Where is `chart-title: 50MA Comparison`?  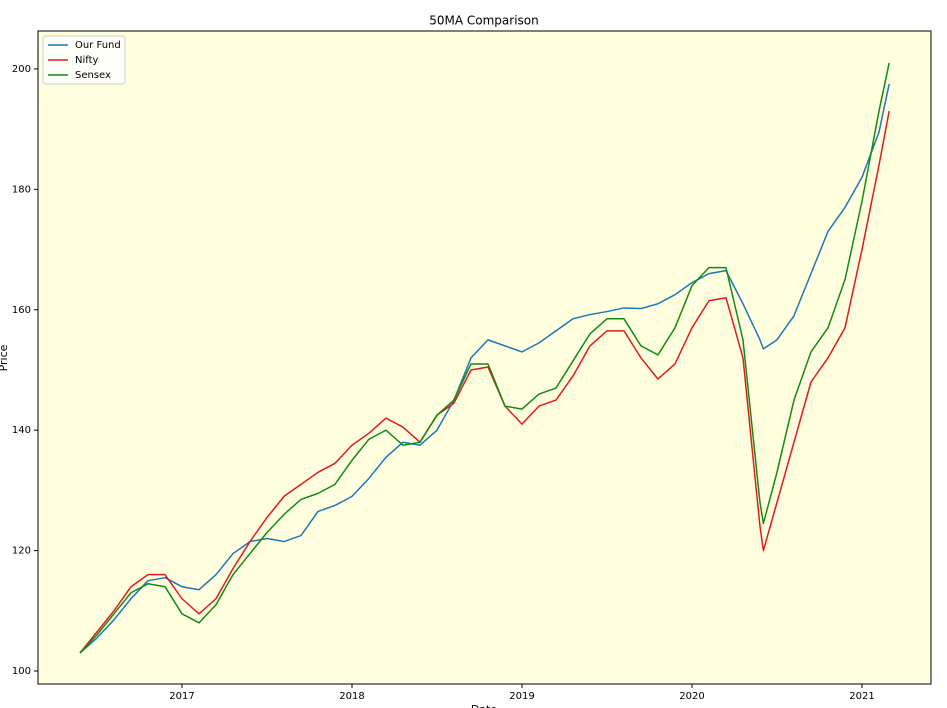 chart-title: 50MA Comparison is located at coordinates (484, 21).